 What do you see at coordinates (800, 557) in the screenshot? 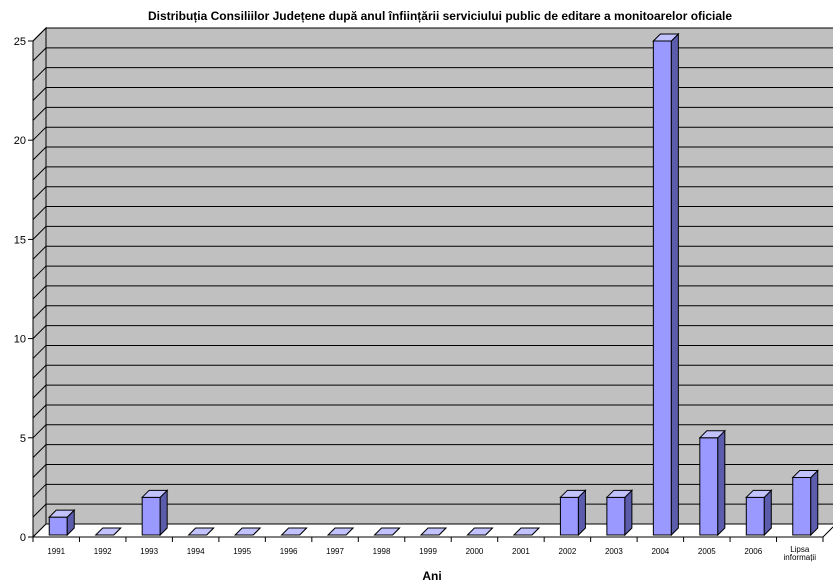
I see `x-tick-label: informații` at bounding box center [800, 557].